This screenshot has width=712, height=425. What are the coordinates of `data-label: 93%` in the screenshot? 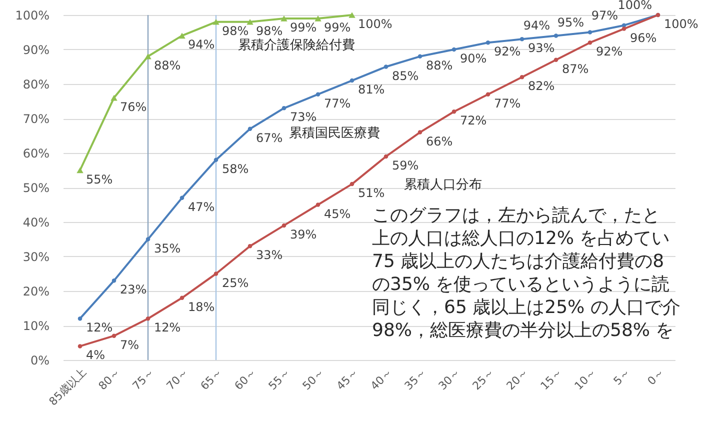 It's located at (541, 48).